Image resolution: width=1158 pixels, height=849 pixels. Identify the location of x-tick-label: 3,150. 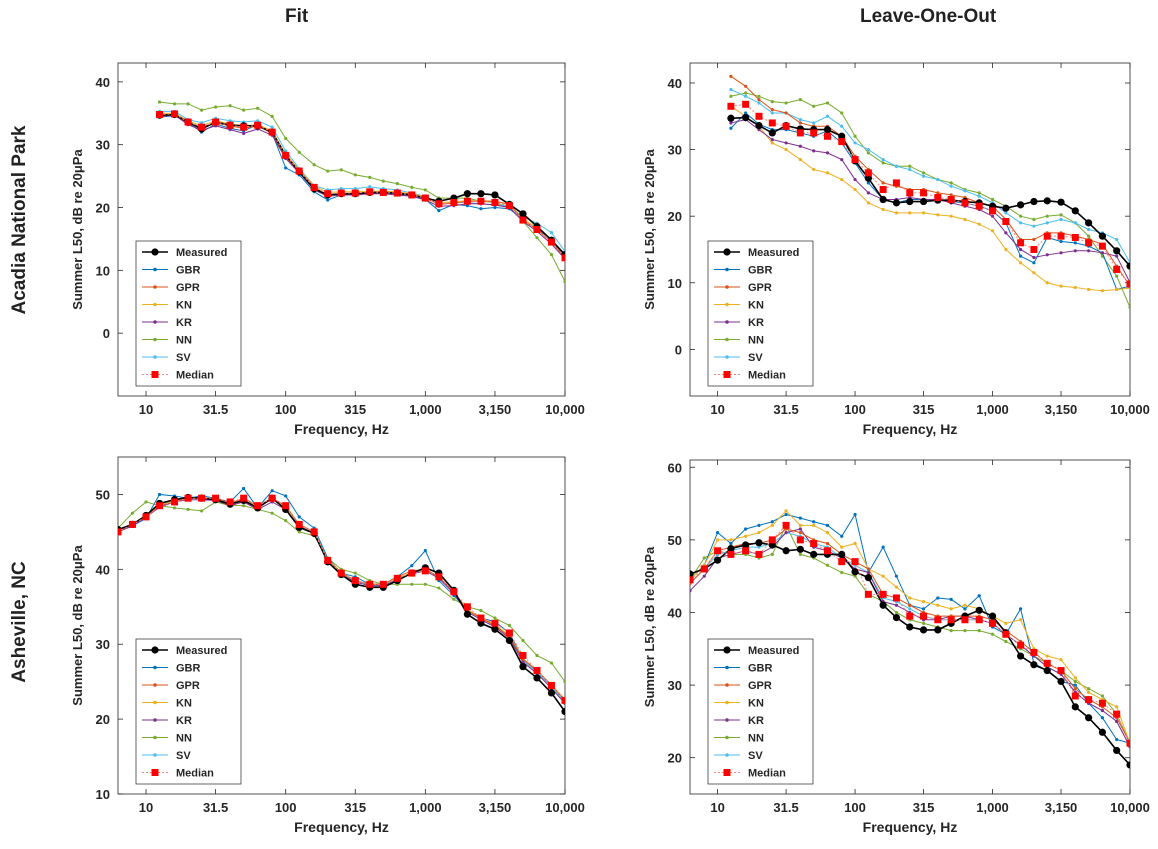
(495, 409).